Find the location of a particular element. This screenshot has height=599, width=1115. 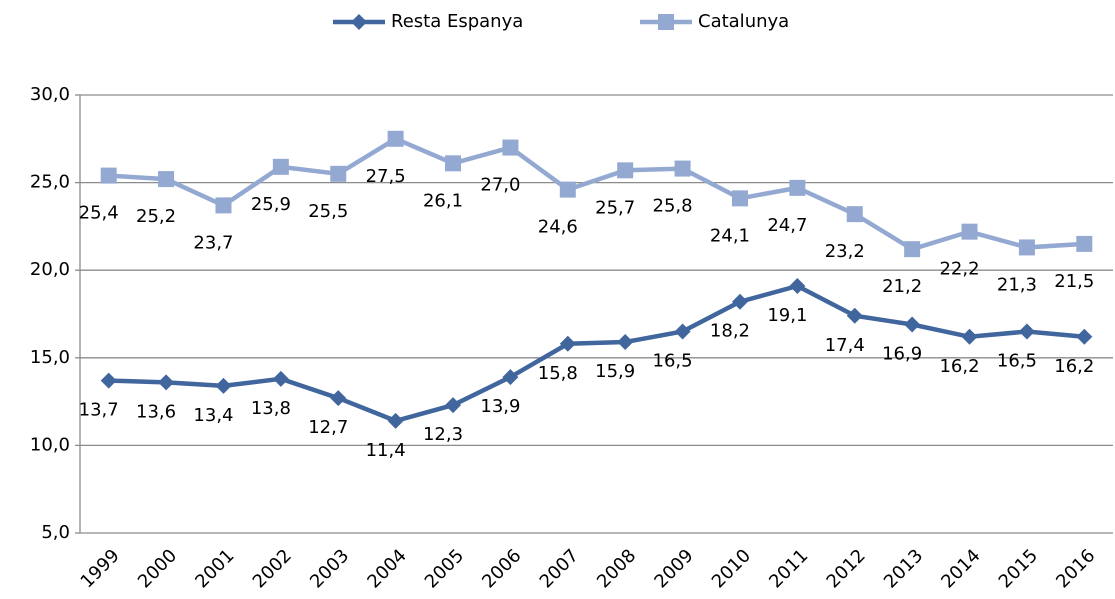

data-label: 12,7 is located at coordinates (328, 427).